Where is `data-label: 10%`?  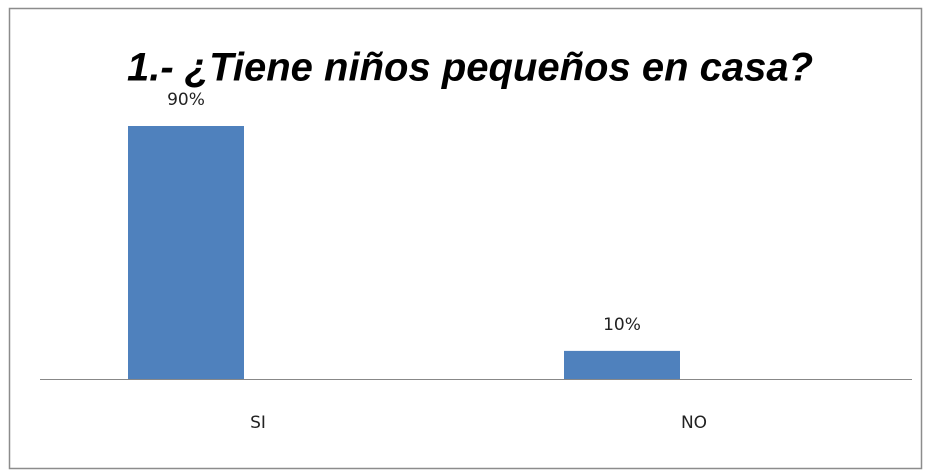
data-label: 10% is located at coordinates (622, 325).